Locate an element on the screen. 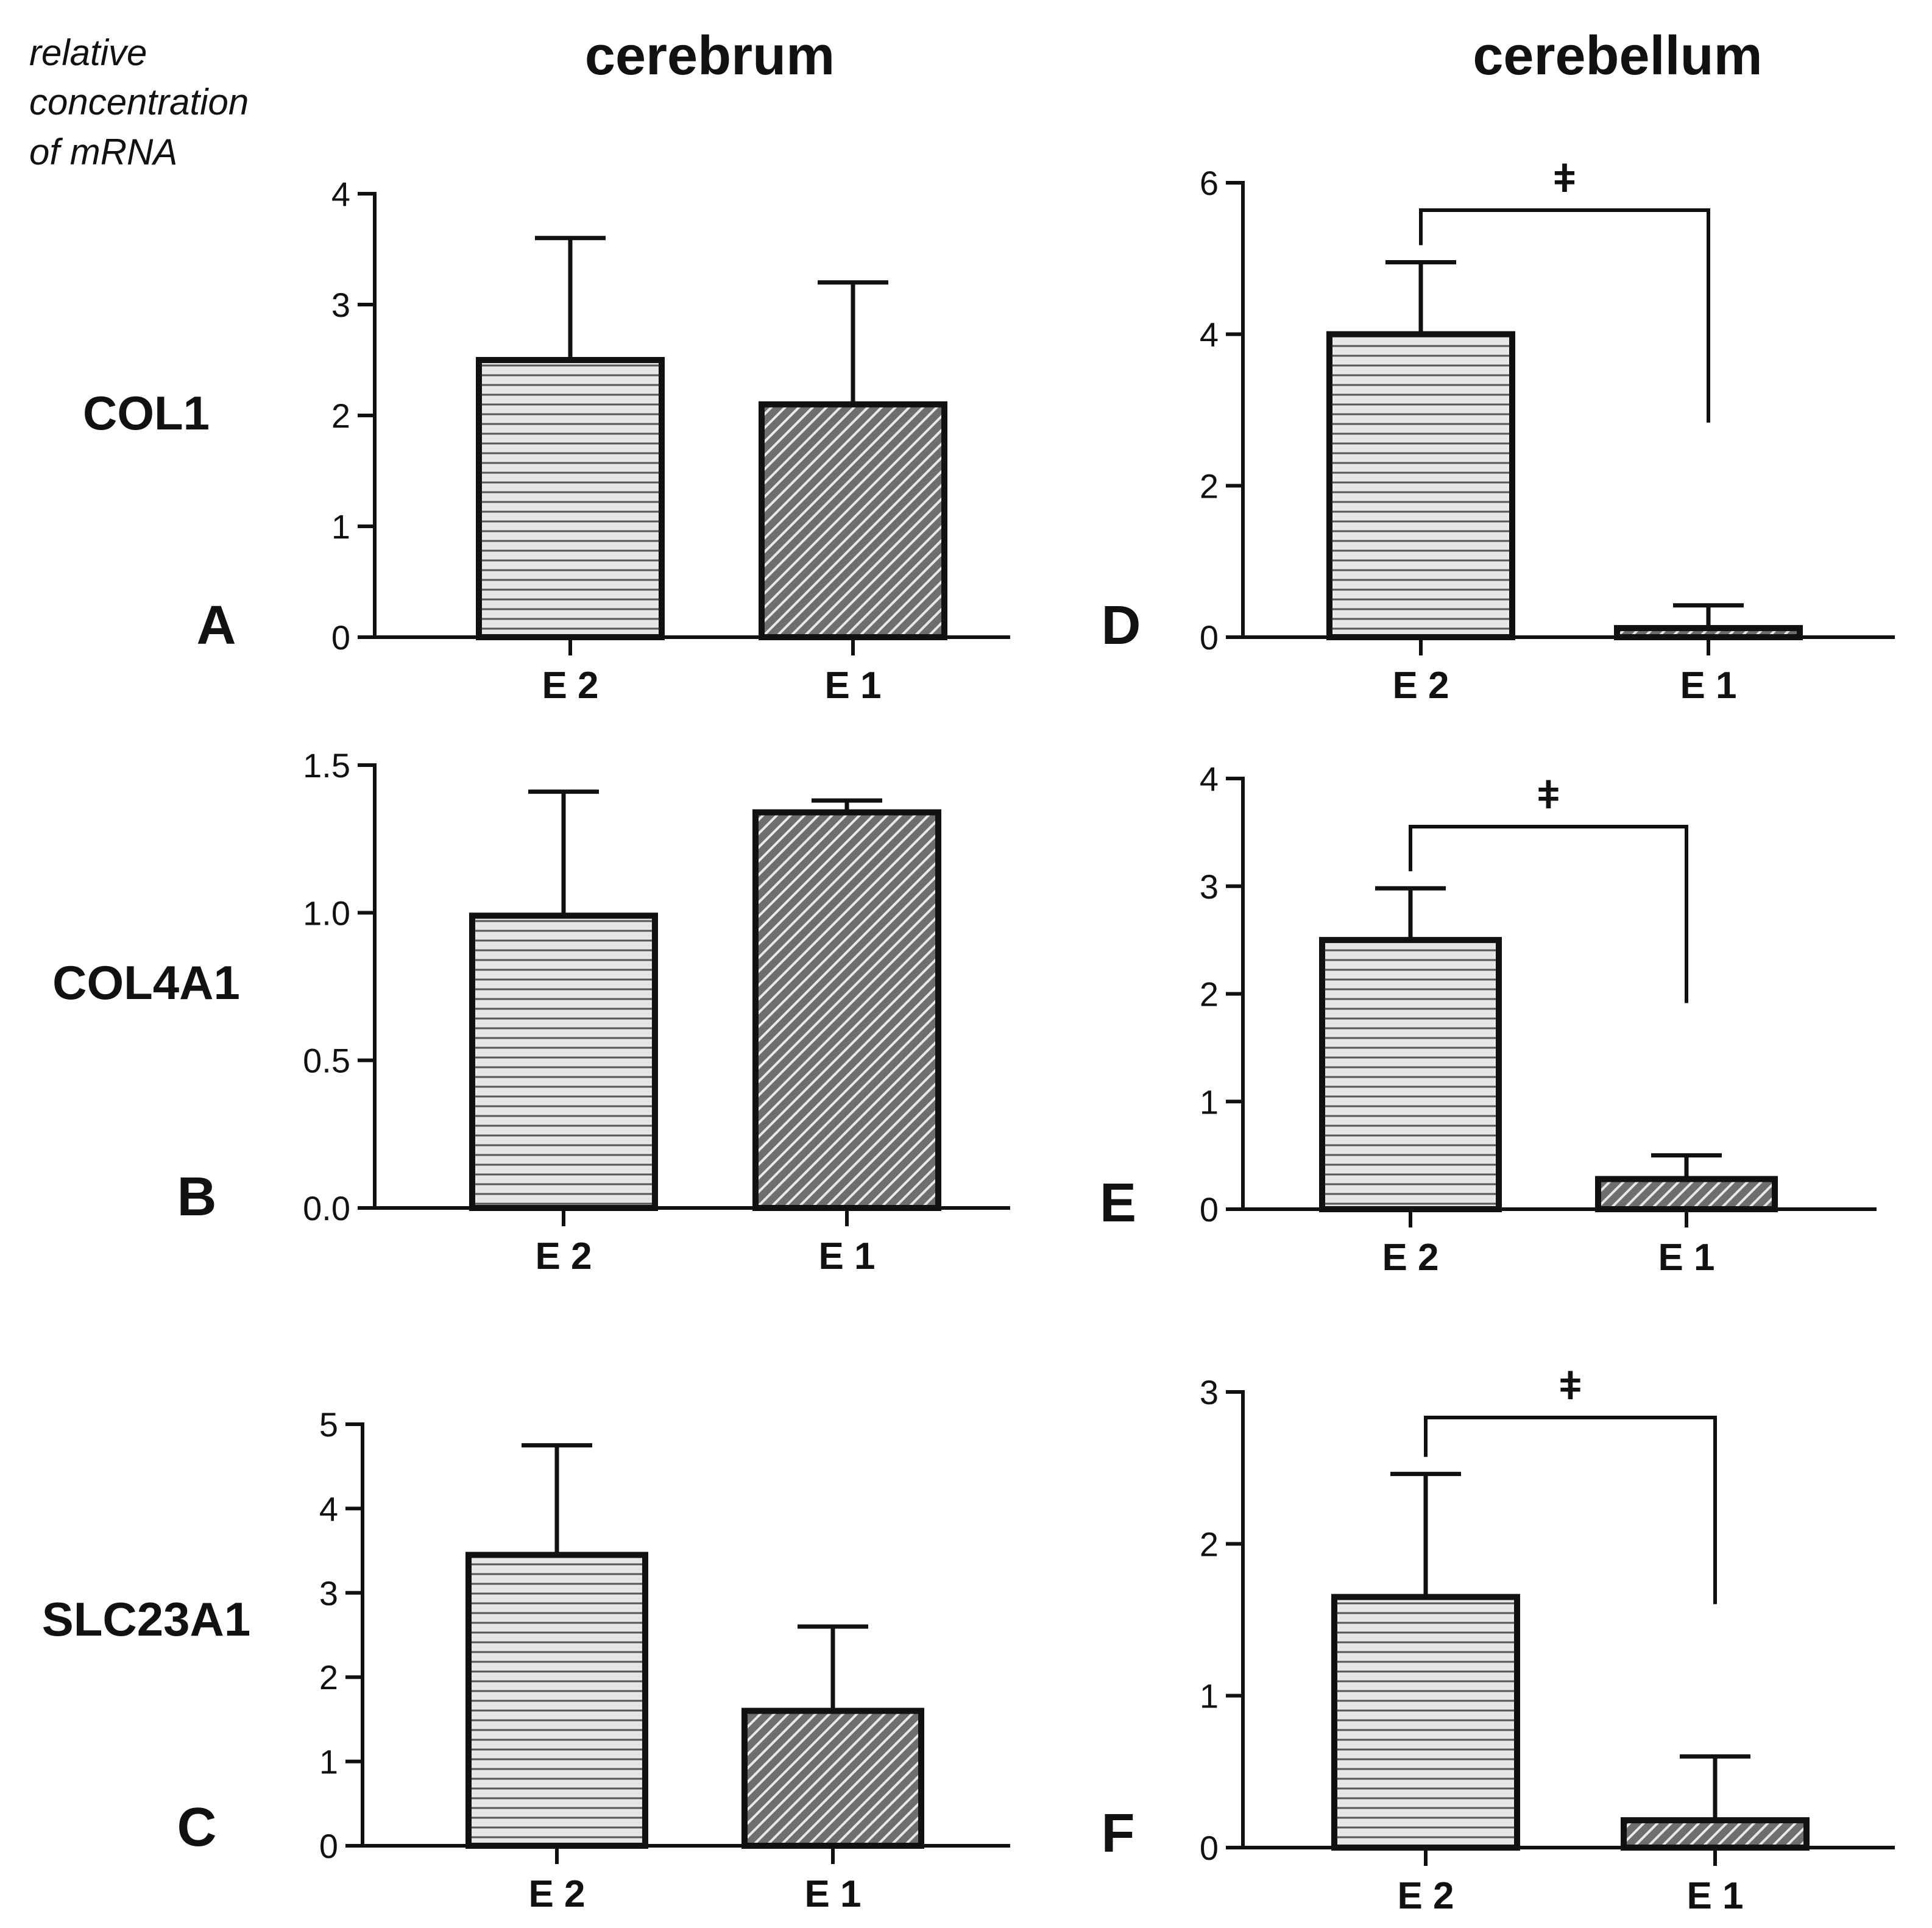 Image resolution: width=1932 pixels, height=1928 pixels. panel-c-ytick-label-2: 2 is located at coordinates (328, 1677).